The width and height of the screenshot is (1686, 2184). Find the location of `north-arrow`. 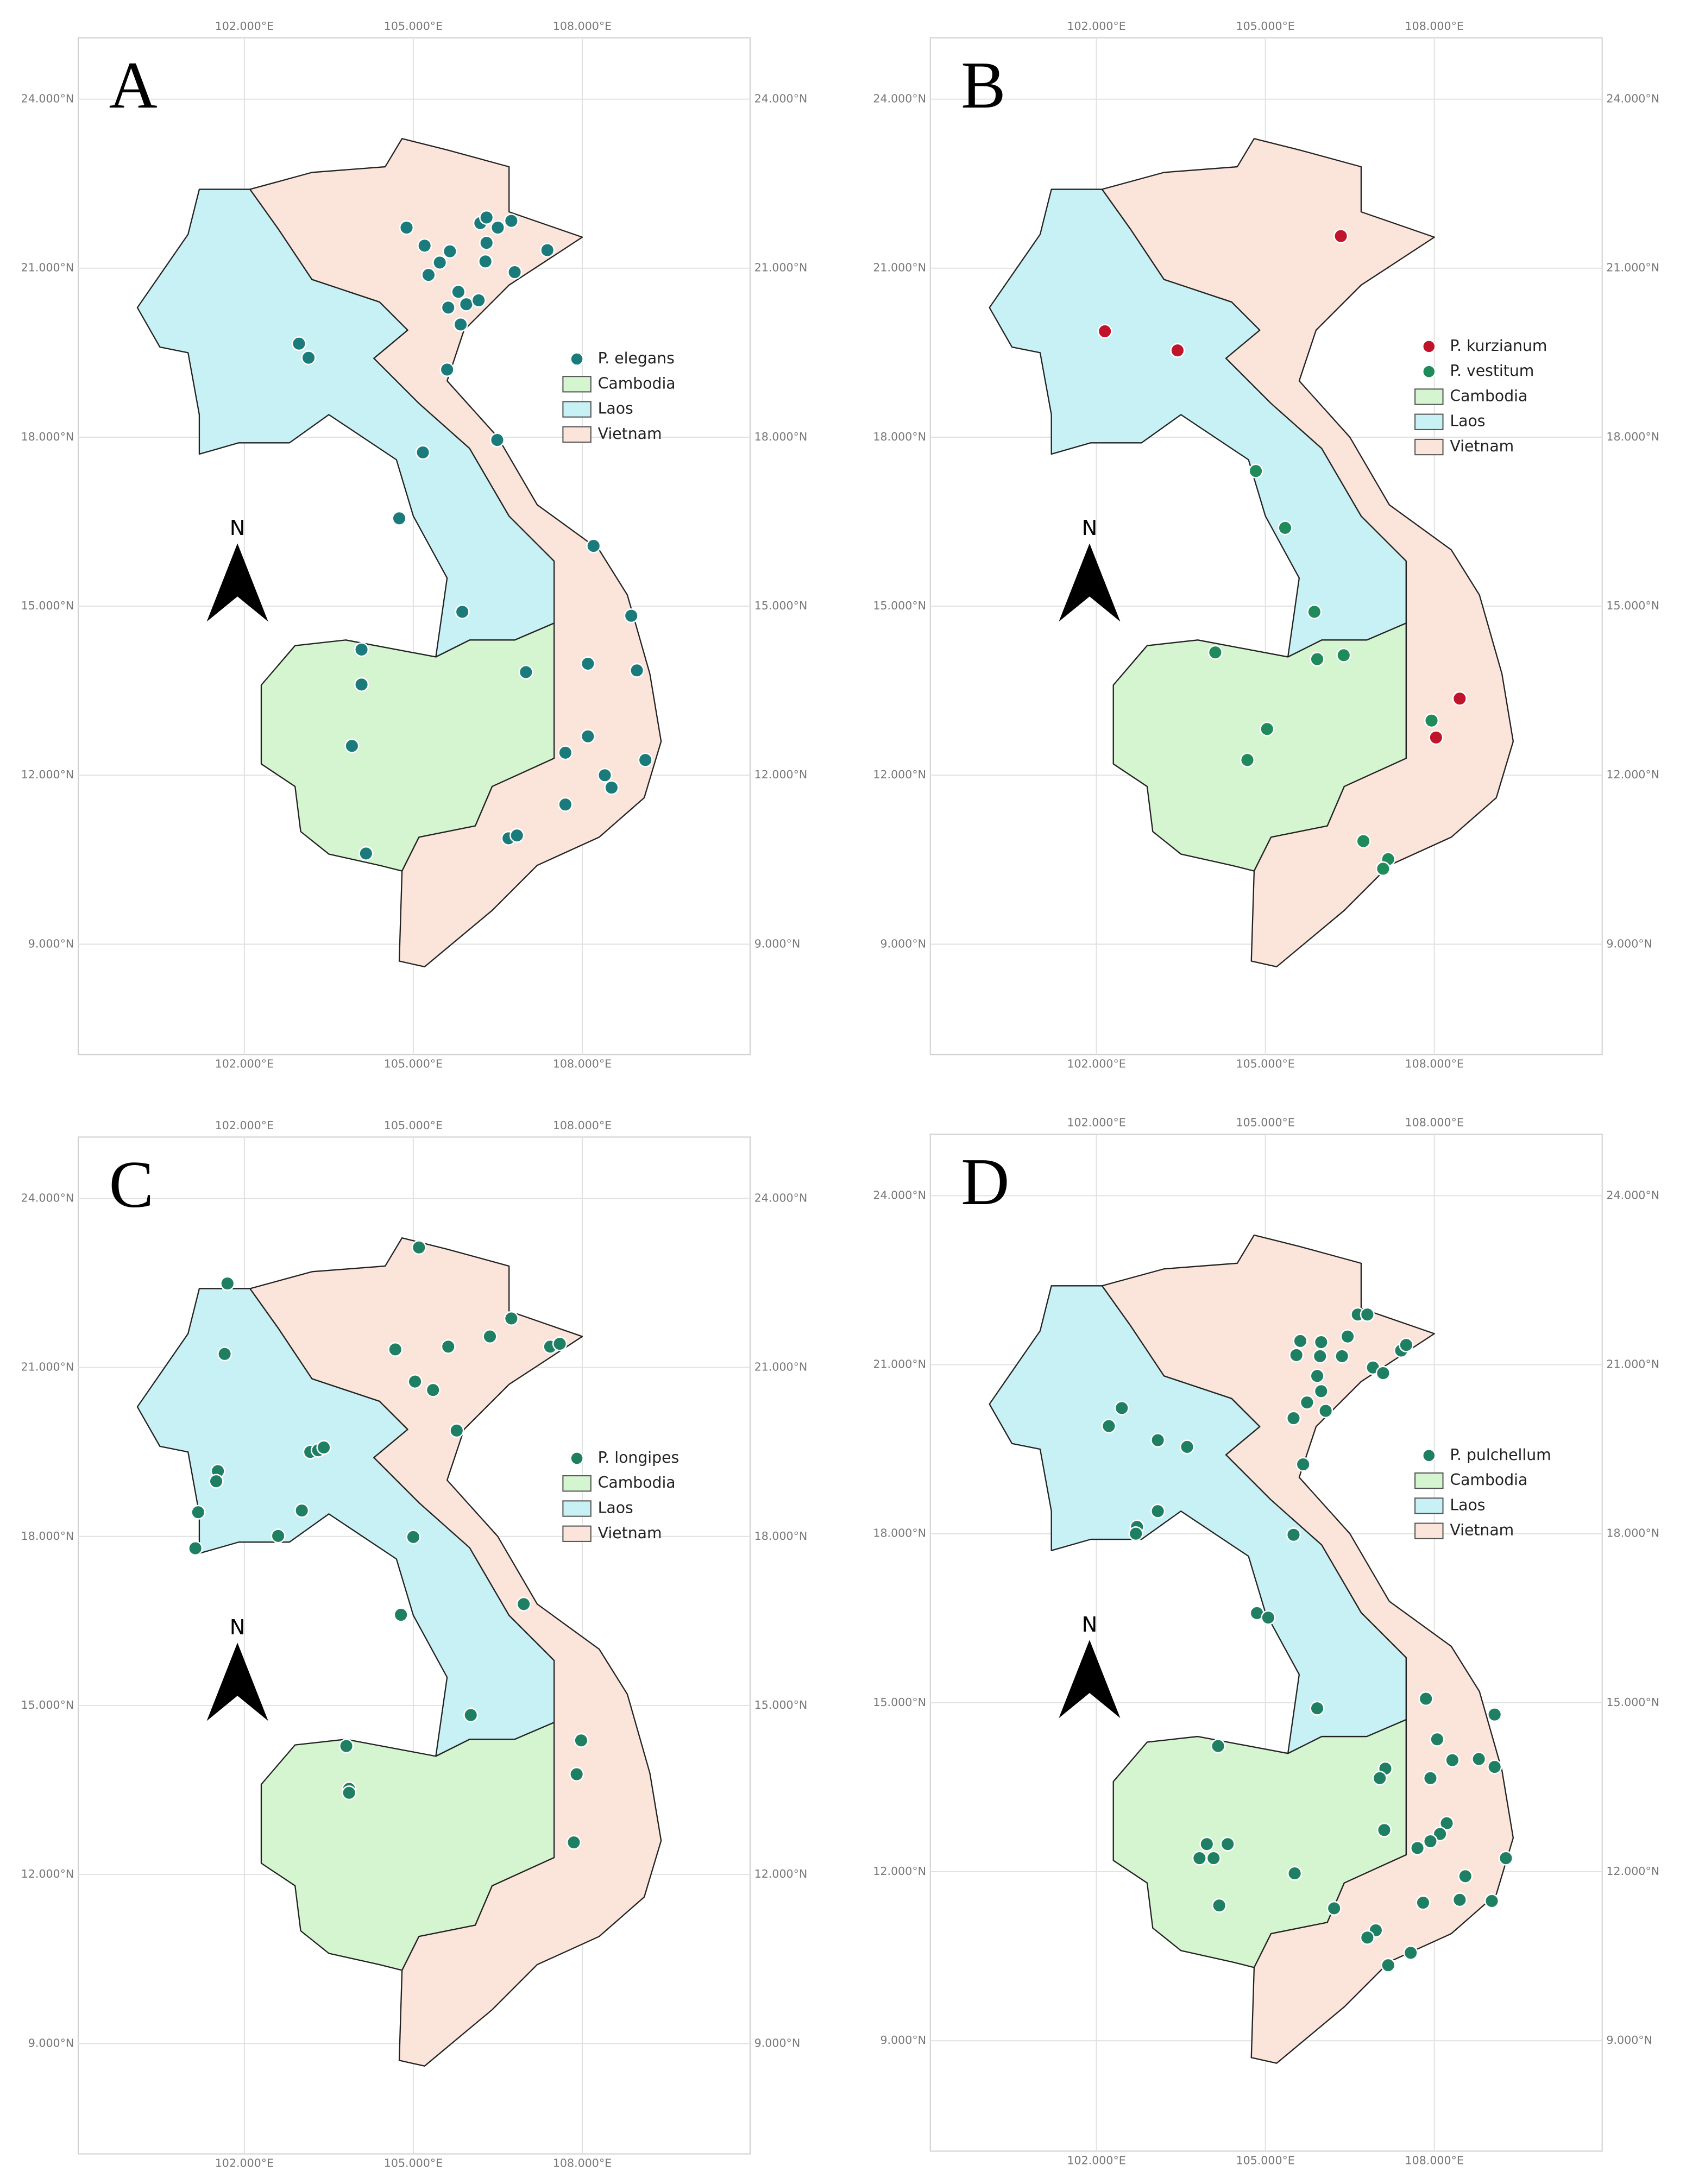

north-arrow is located at coordinates (237, 1681).